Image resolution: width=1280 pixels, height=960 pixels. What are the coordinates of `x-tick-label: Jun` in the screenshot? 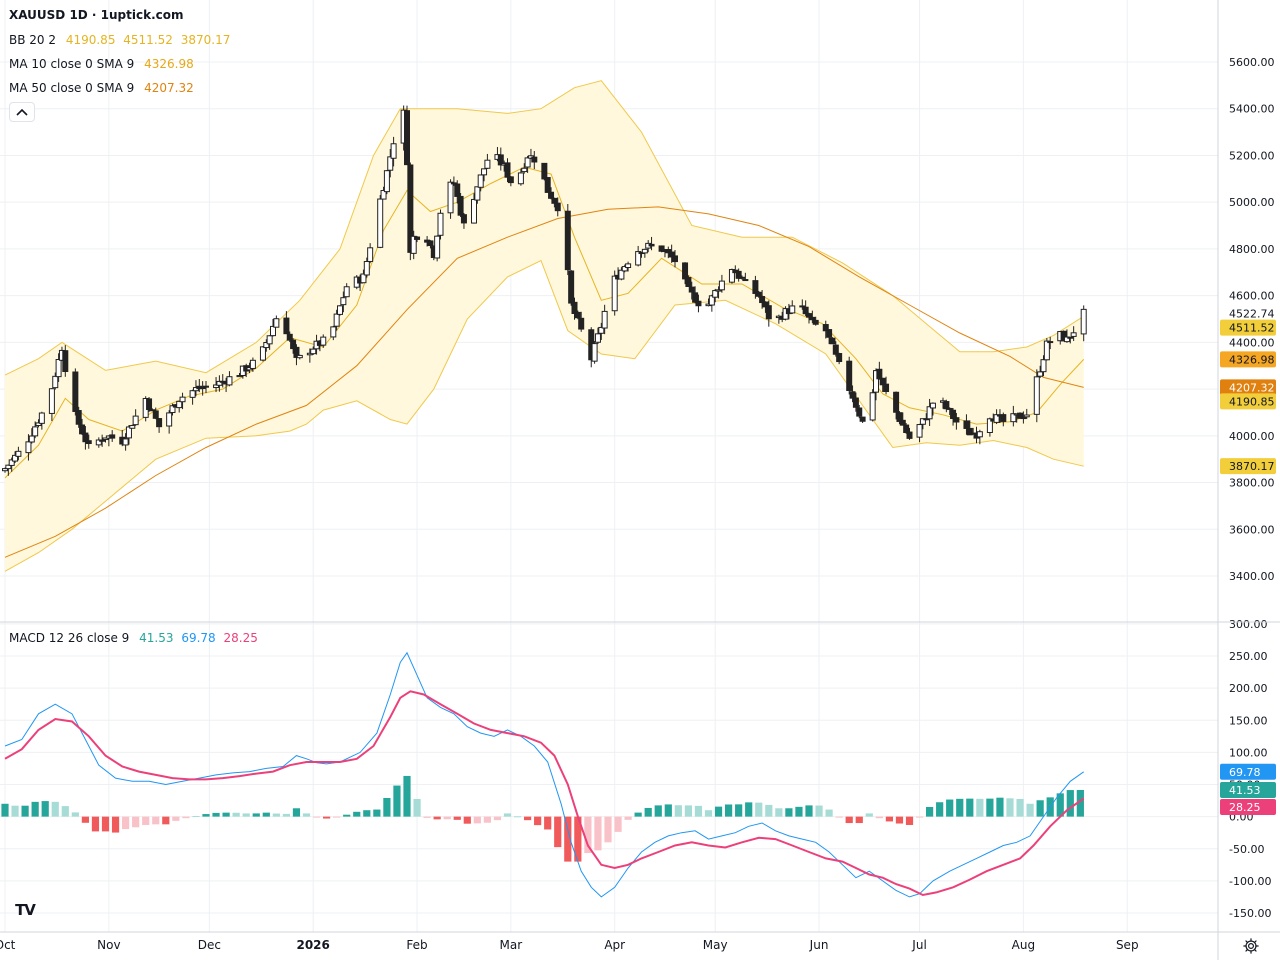 It's located at (819, 945).